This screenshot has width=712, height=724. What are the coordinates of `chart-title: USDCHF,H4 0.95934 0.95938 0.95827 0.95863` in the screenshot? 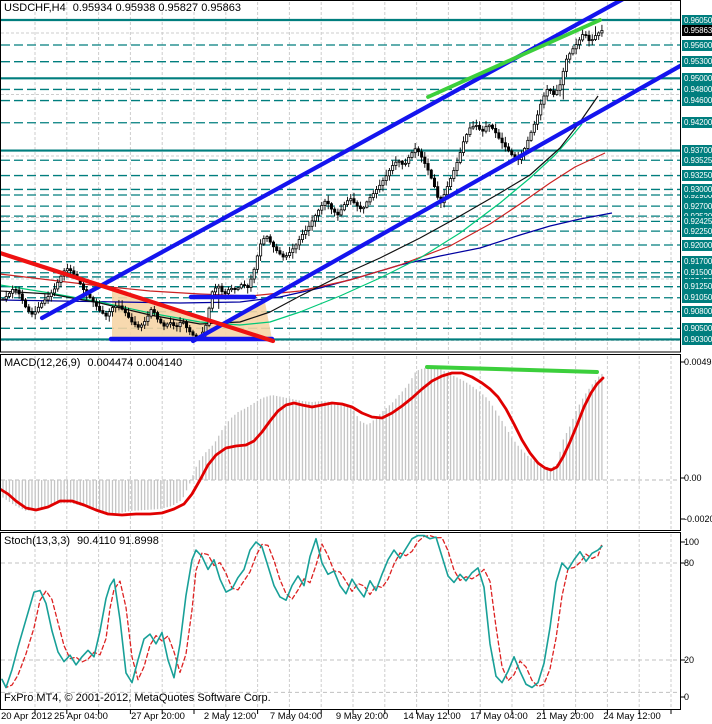 It's located at (122, 8).